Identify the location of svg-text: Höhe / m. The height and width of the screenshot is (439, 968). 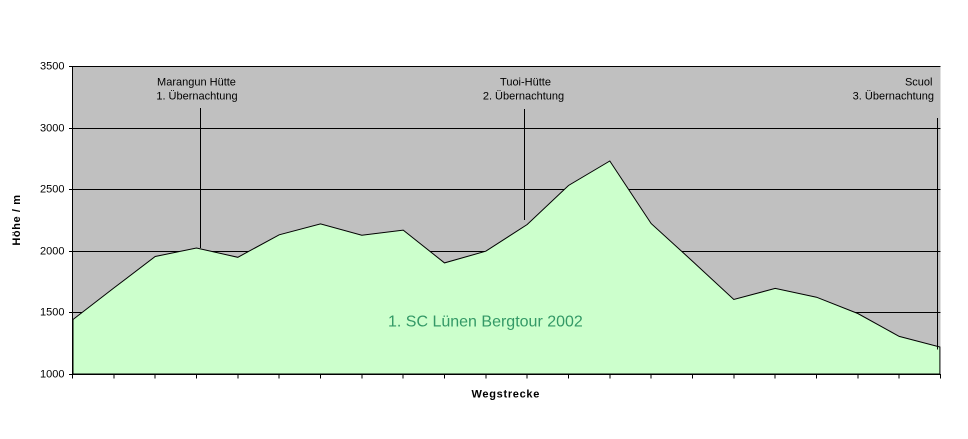
(17, 219).